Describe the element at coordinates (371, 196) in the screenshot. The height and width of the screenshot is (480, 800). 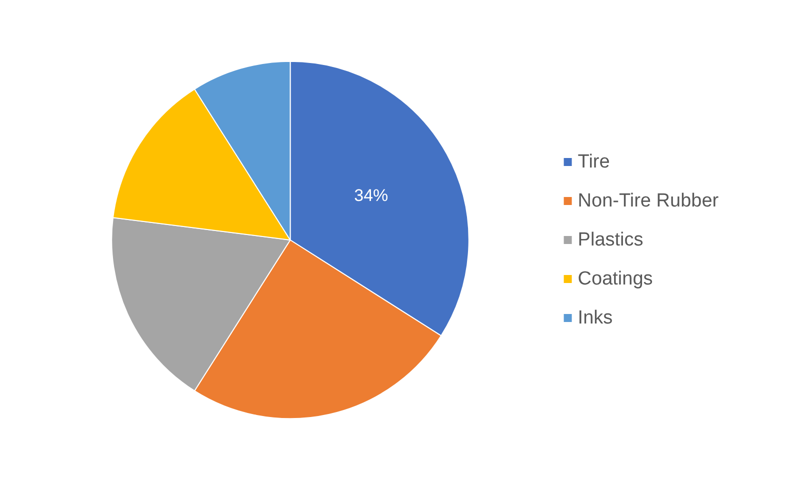
I see `data-label: 34%` at that location.